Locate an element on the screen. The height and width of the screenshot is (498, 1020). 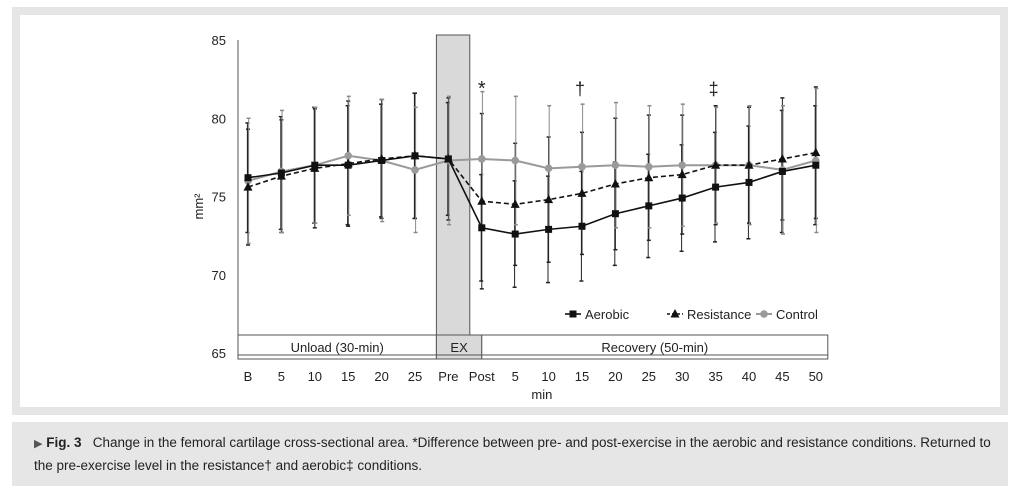
significance-annotation: ‡ is located at coordinates (714, 89).